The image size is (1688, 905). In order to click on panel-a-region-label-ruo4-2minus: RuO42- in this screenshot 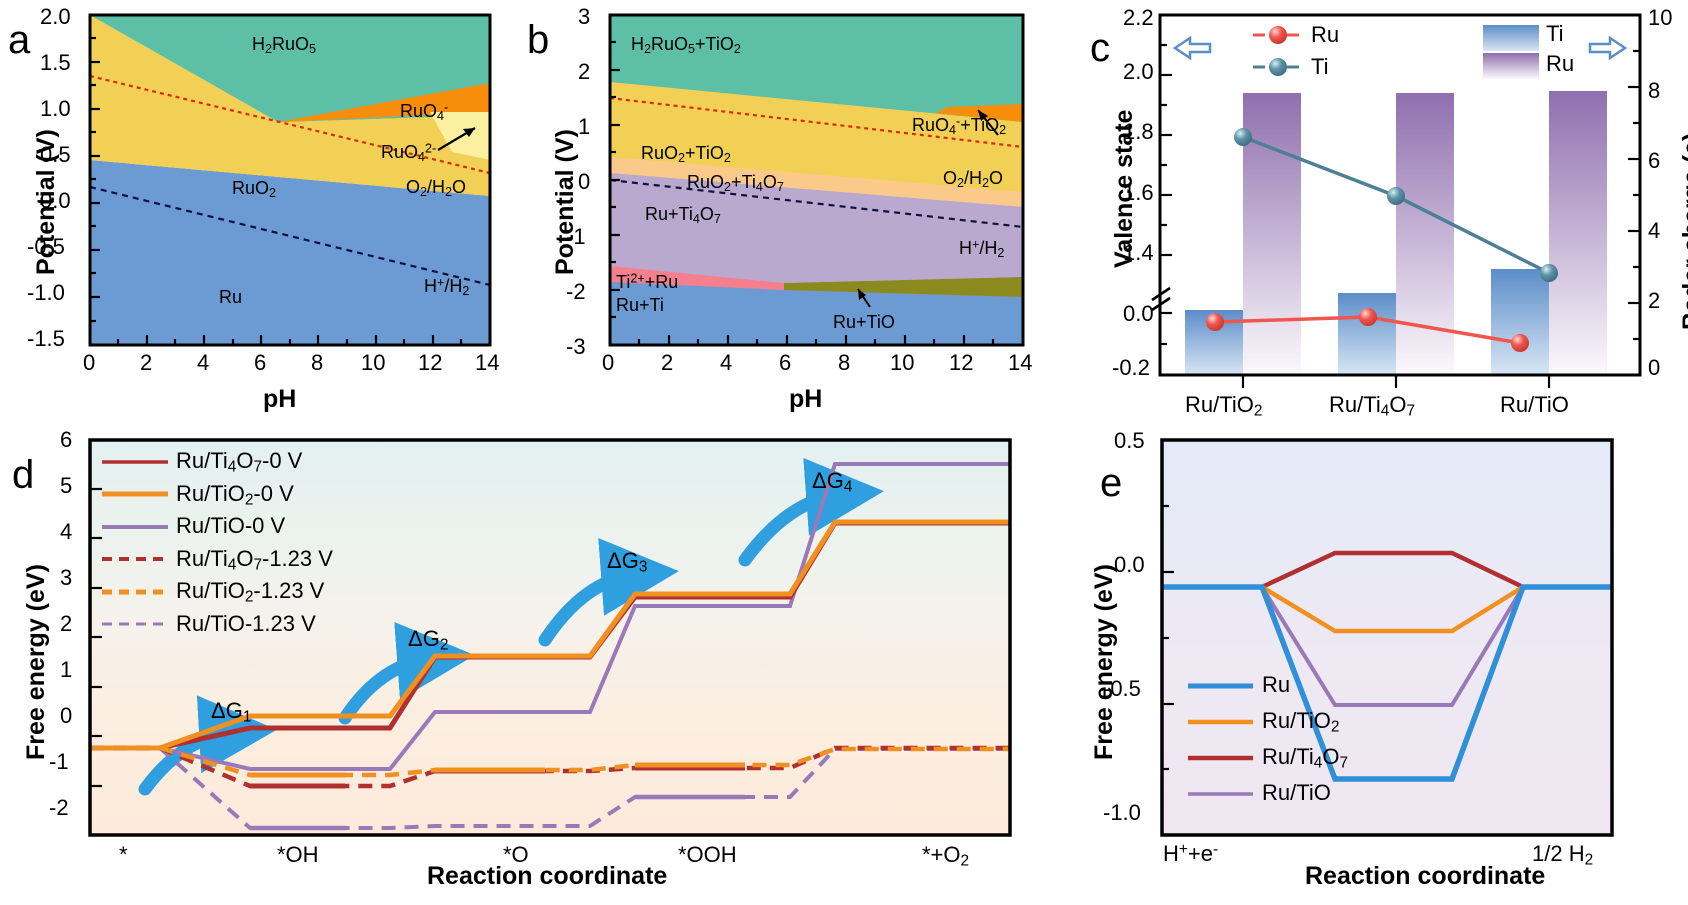, I will do `click(409, 152)`.